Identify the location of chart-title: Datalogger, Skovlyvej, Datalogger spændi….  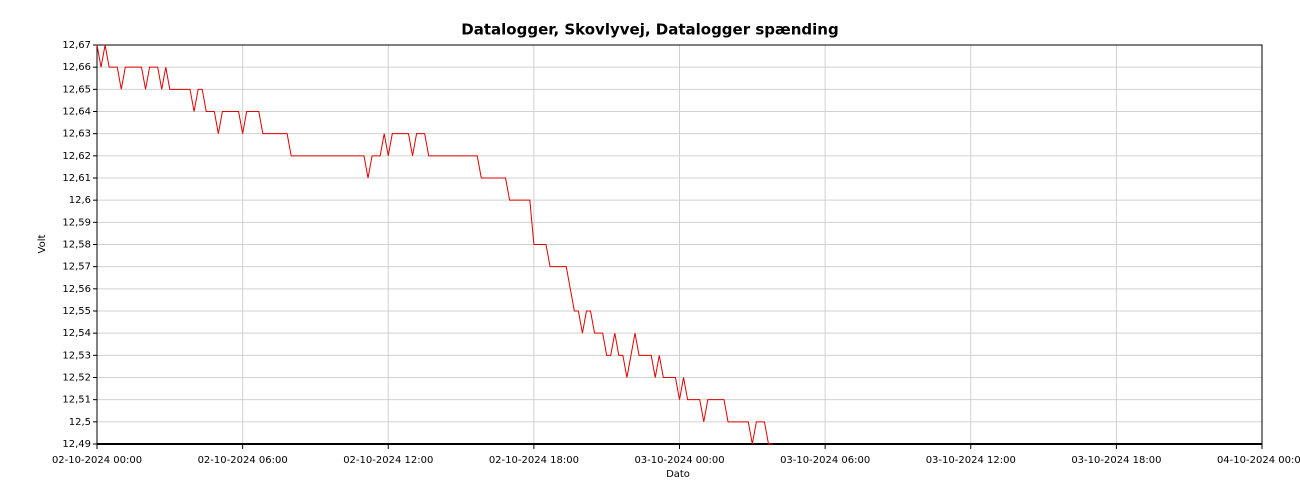
(649, 30).